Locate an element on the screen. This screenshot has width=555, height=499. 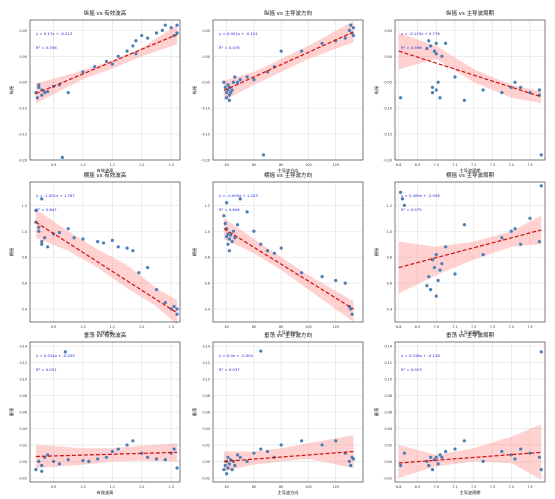
y-tick-label: 0.12 is located at coordinates (388, 363).